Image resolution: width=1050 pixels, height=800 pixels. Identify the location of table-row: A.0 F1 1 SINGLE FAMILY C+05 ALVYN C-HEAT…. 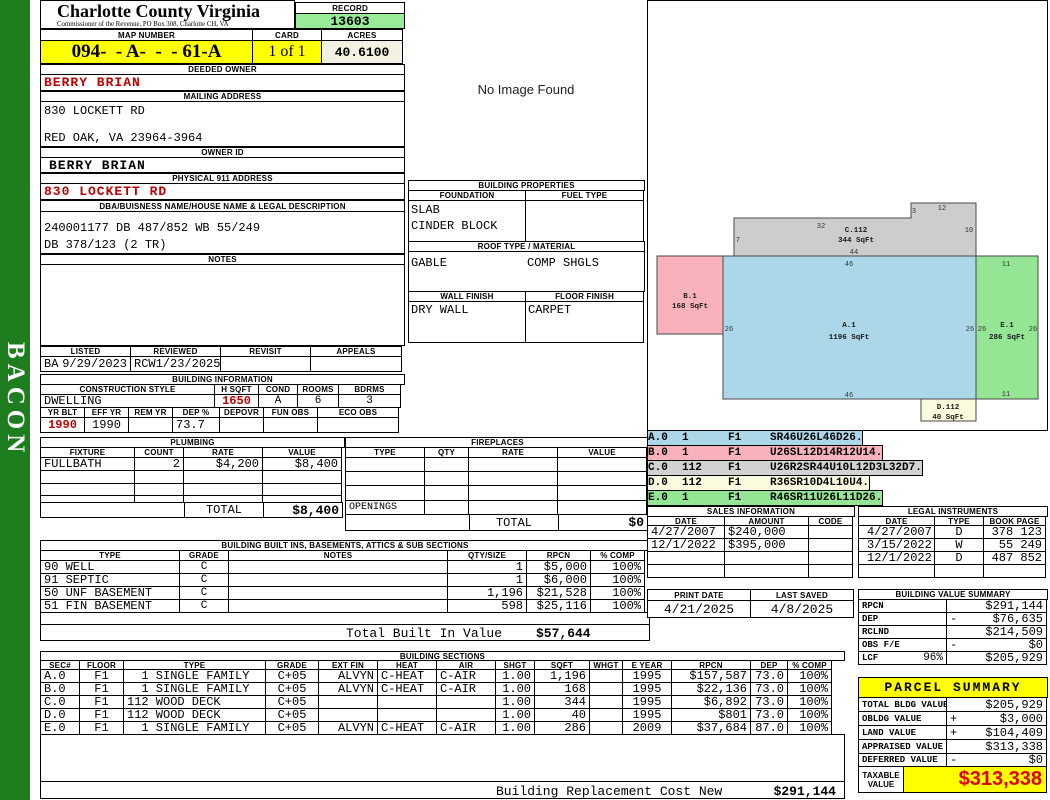
(442, 676).